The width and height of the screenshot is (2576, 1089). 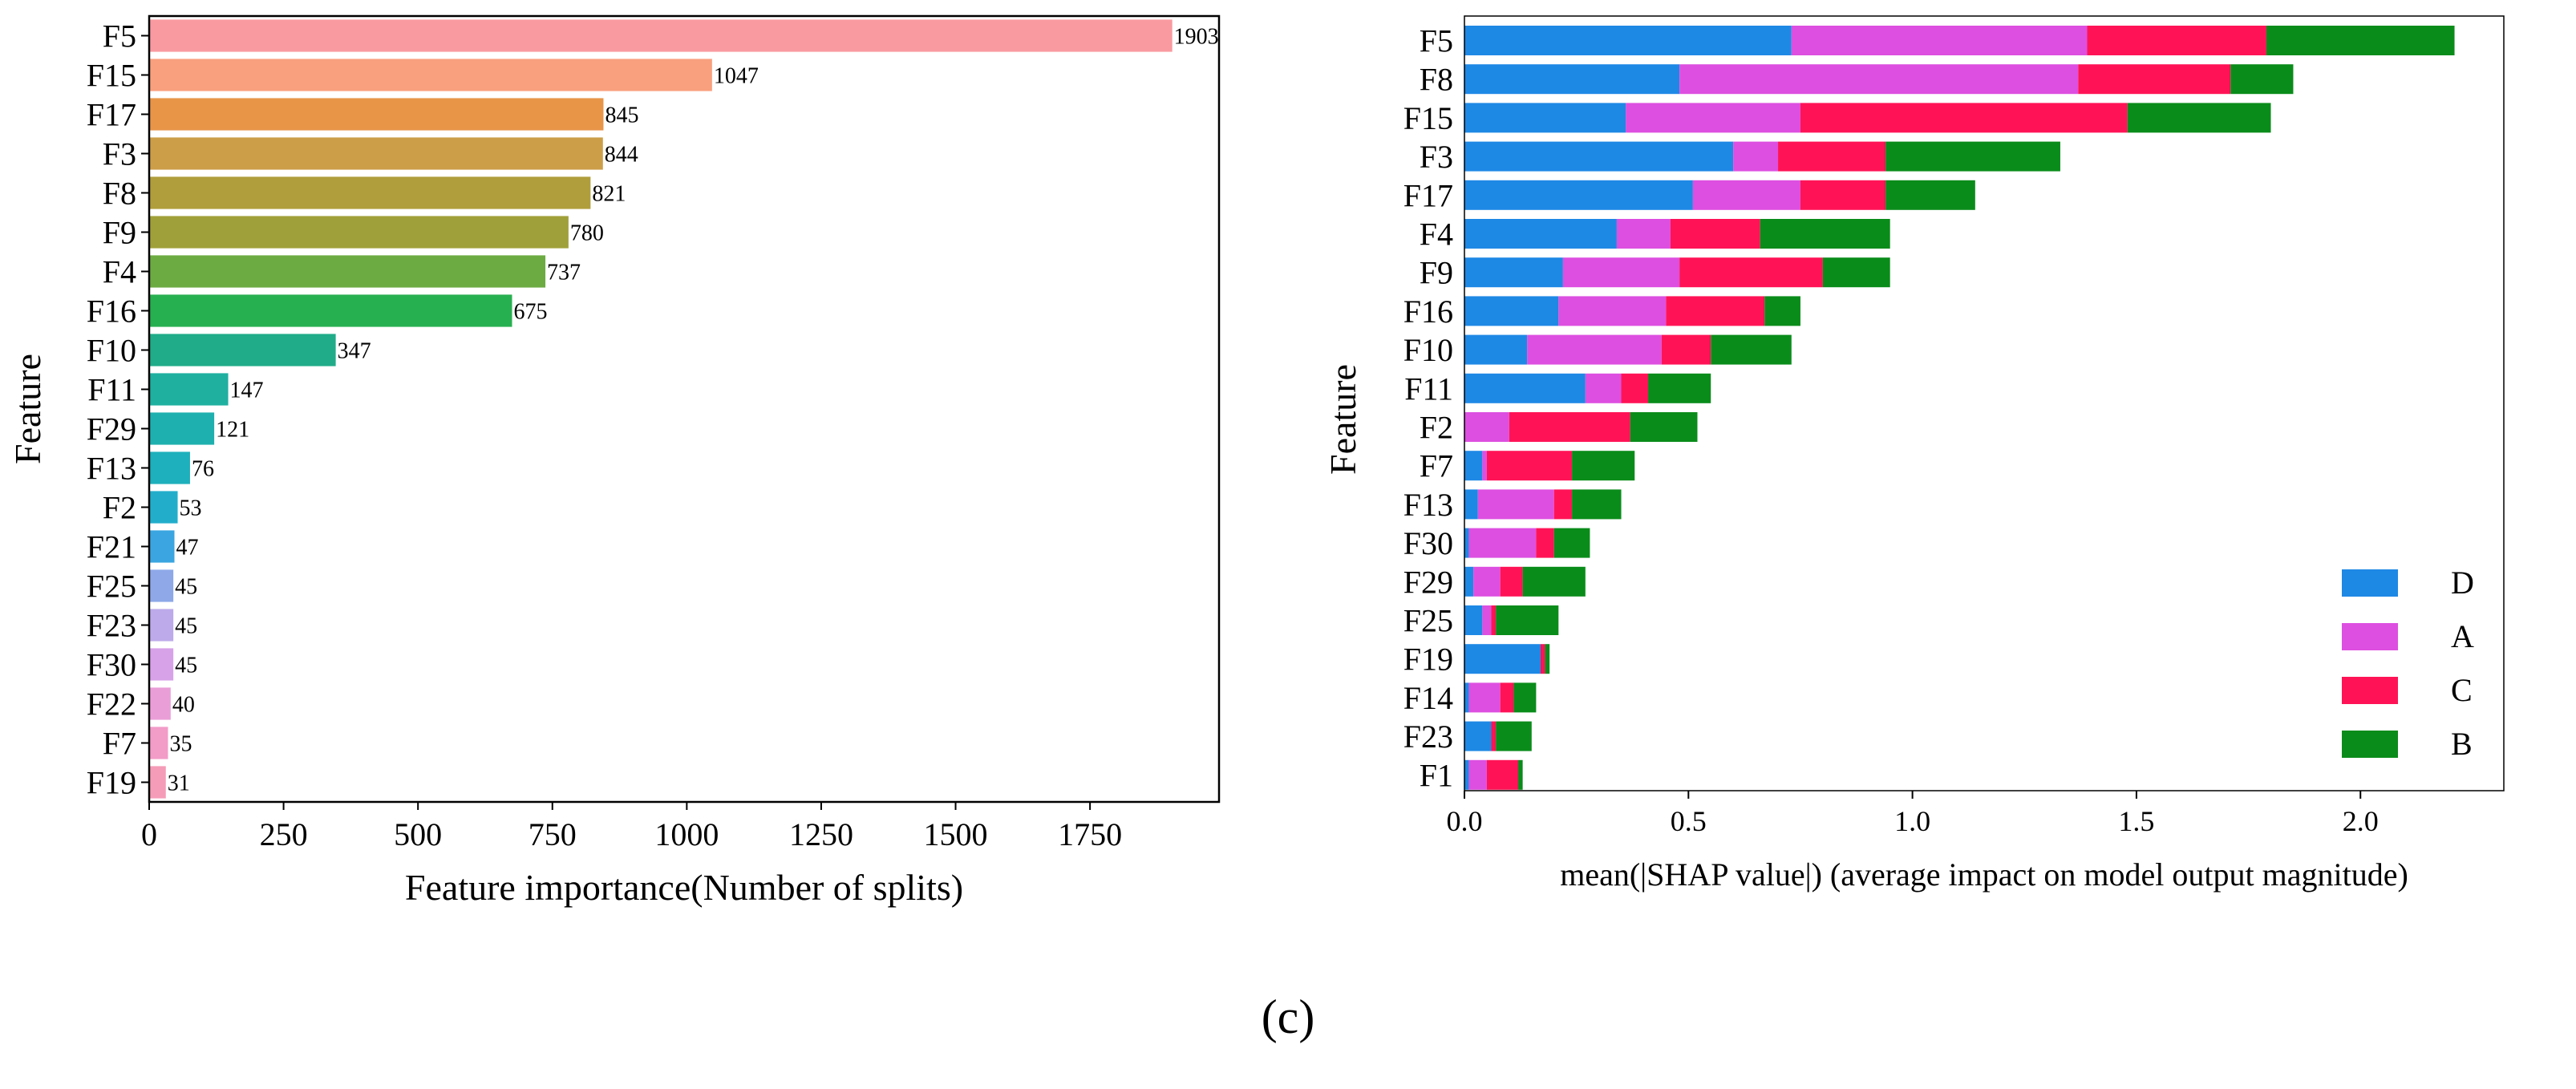 I want to click on shap-bar-f1-d, so click(x=1466, y=774).